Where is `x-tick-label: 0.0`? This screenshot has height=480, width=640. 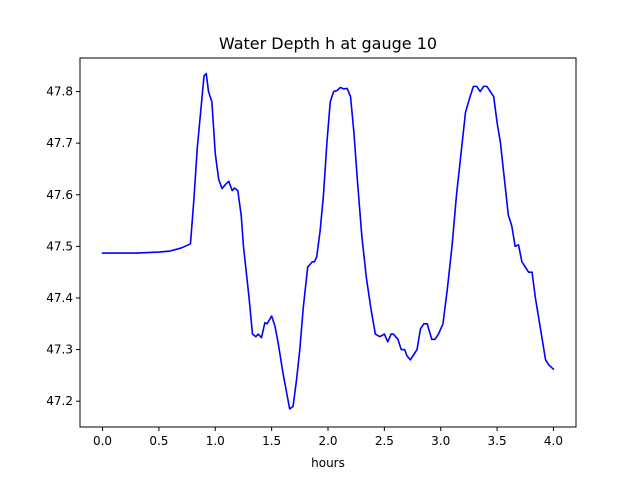 x-tick-label: 0.0 is located at coordinates (102, 441).